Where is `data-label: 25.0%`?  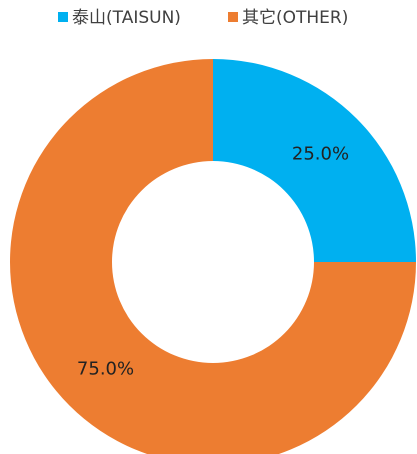 data-label: 25.0% is located at coordinates (320, 154).